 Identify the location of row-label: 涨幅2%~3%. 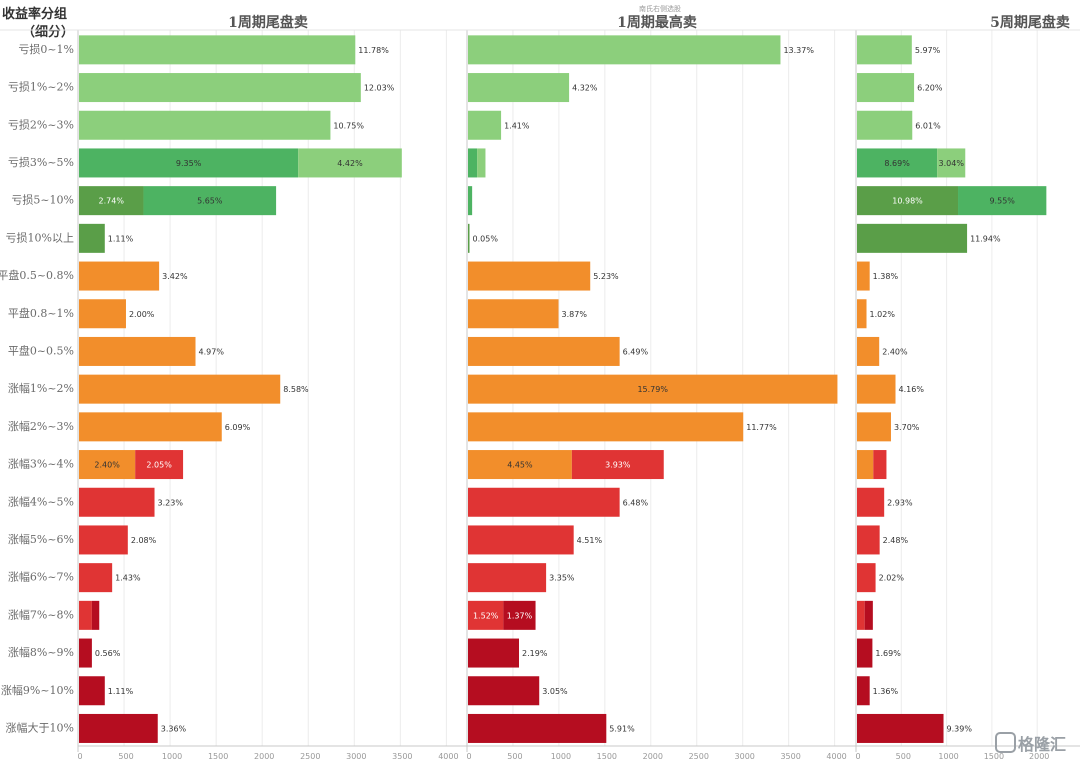
(41, 426).